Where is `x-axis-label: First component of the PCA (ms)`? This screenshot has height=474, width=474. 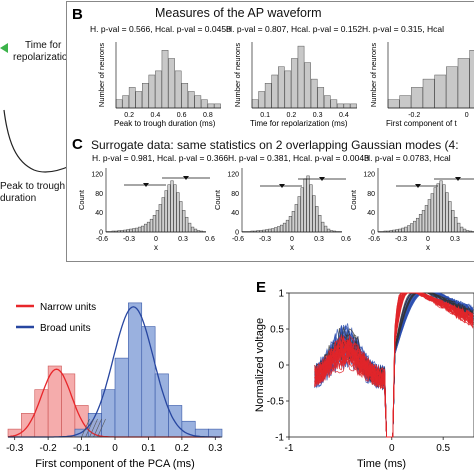 x-axis-label: First component of the PCA (ms) is located at coordinates (115, 464).